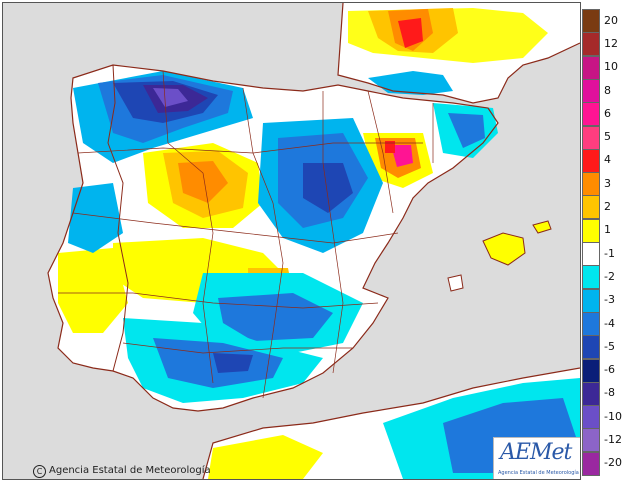  Describe the element at coordinates (39, 471) in the screenshot. I see `copyright-icon: C` at that location.